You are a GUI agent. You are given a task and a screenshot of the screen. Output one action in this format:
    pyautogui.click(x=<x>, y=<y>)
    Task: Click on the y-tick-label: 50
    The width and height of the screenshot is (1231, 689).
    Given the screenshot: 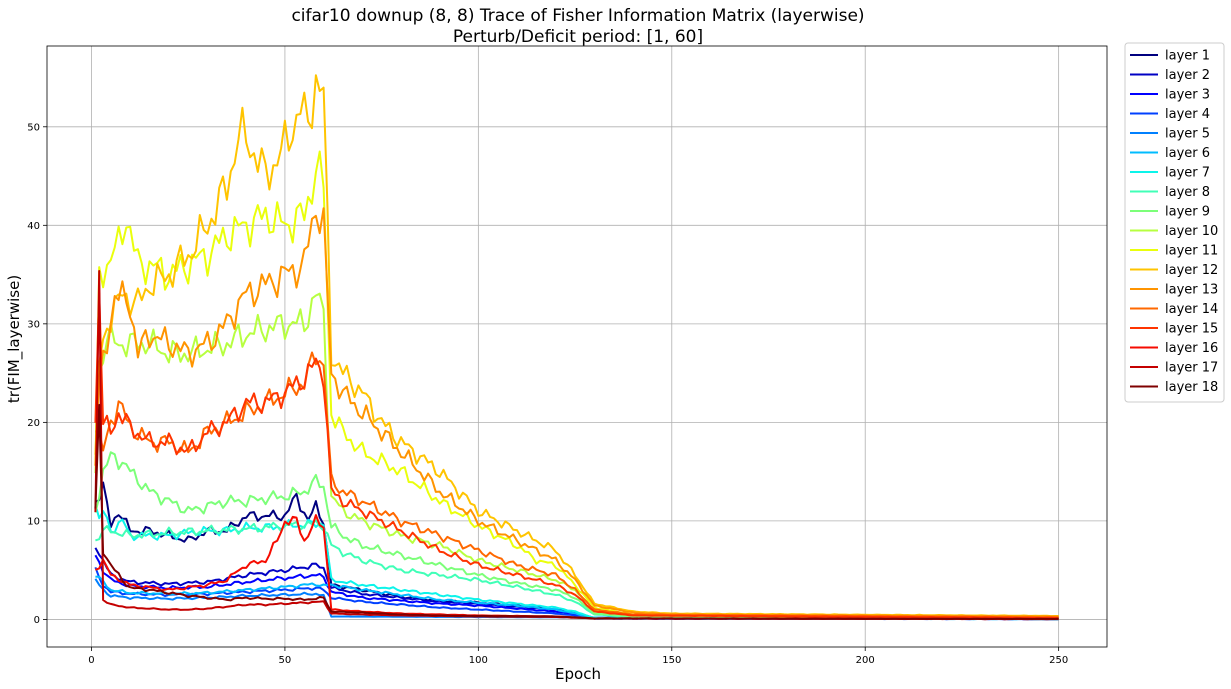 What is the action you would take?
    pyautogui.click(x=33, y=127)
    